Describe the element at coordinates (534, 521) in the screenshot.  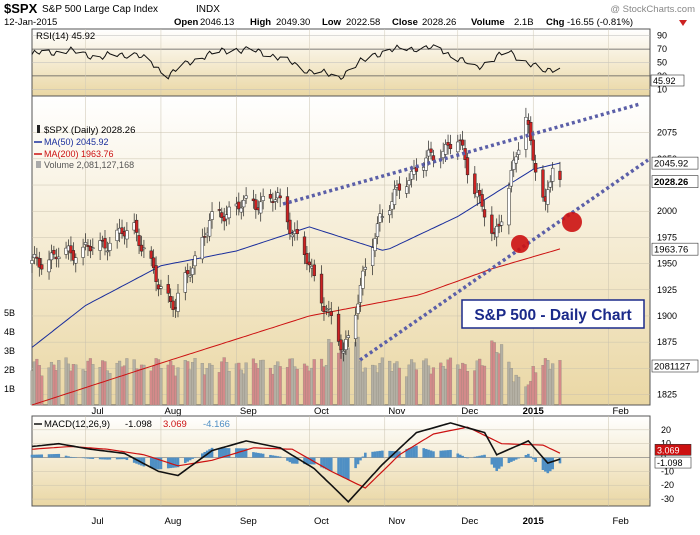
I see `macd-x-axis-label: 2015` at that location.